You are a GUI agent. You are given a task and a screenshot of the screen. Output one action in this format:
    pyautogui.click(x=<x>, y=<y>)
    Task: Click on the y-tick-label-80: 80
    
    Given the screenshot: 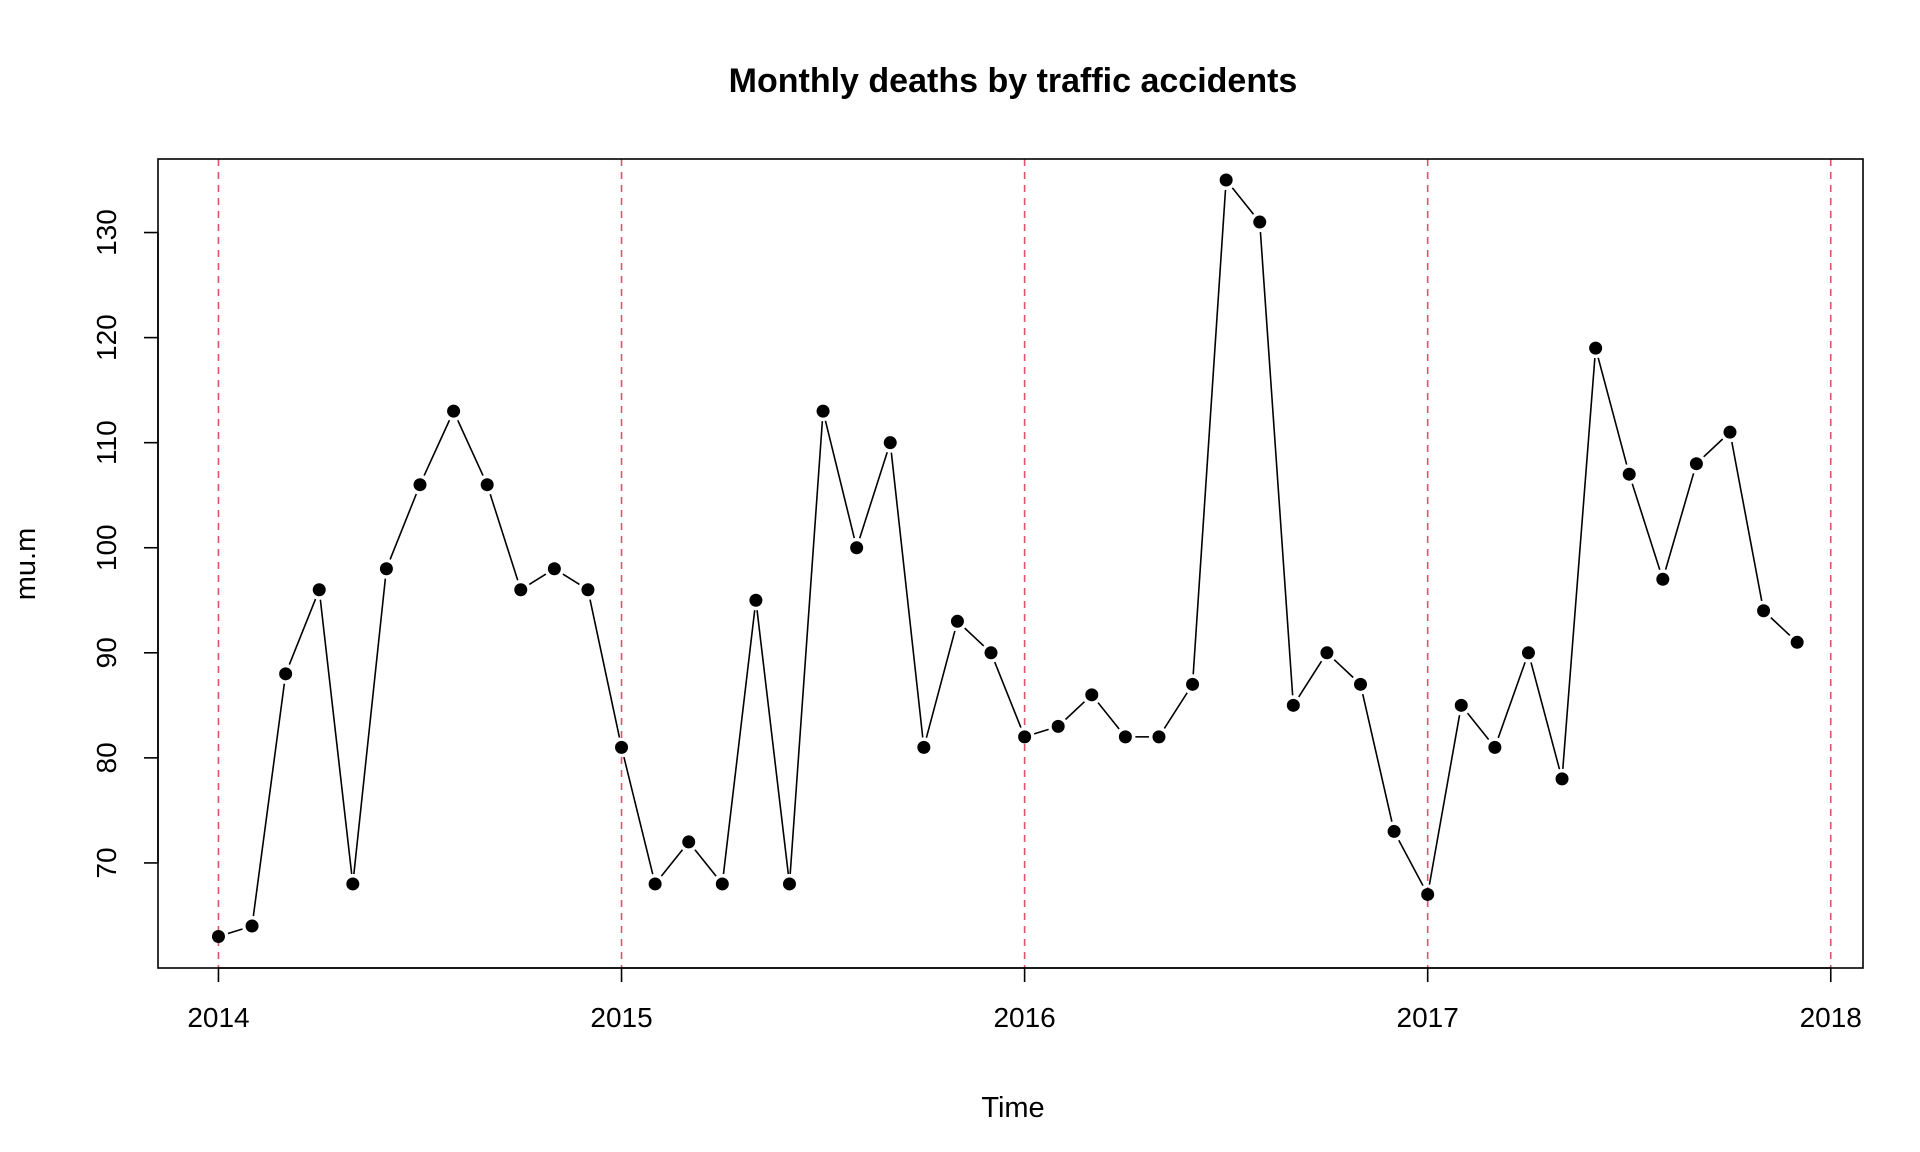 What is the action you would take?
    pyautogui.click(x=106, y=757)
    